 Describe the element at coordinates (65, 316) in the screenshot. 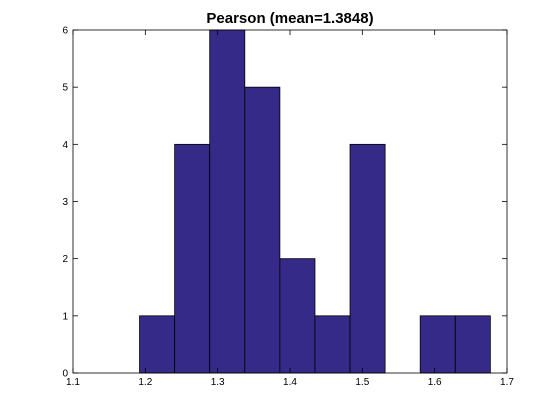

I see `y-tick-label-1: 1` at that location.